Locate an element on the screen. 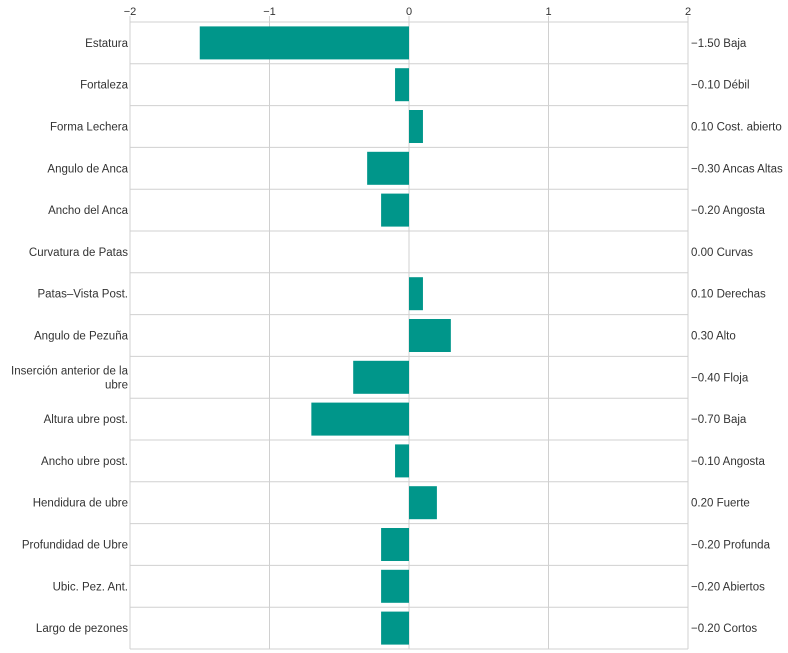 The width and height of the screenshot is (788, 653). value-label: −0.30 Ancas Altas is located at coordinates (737, 169).